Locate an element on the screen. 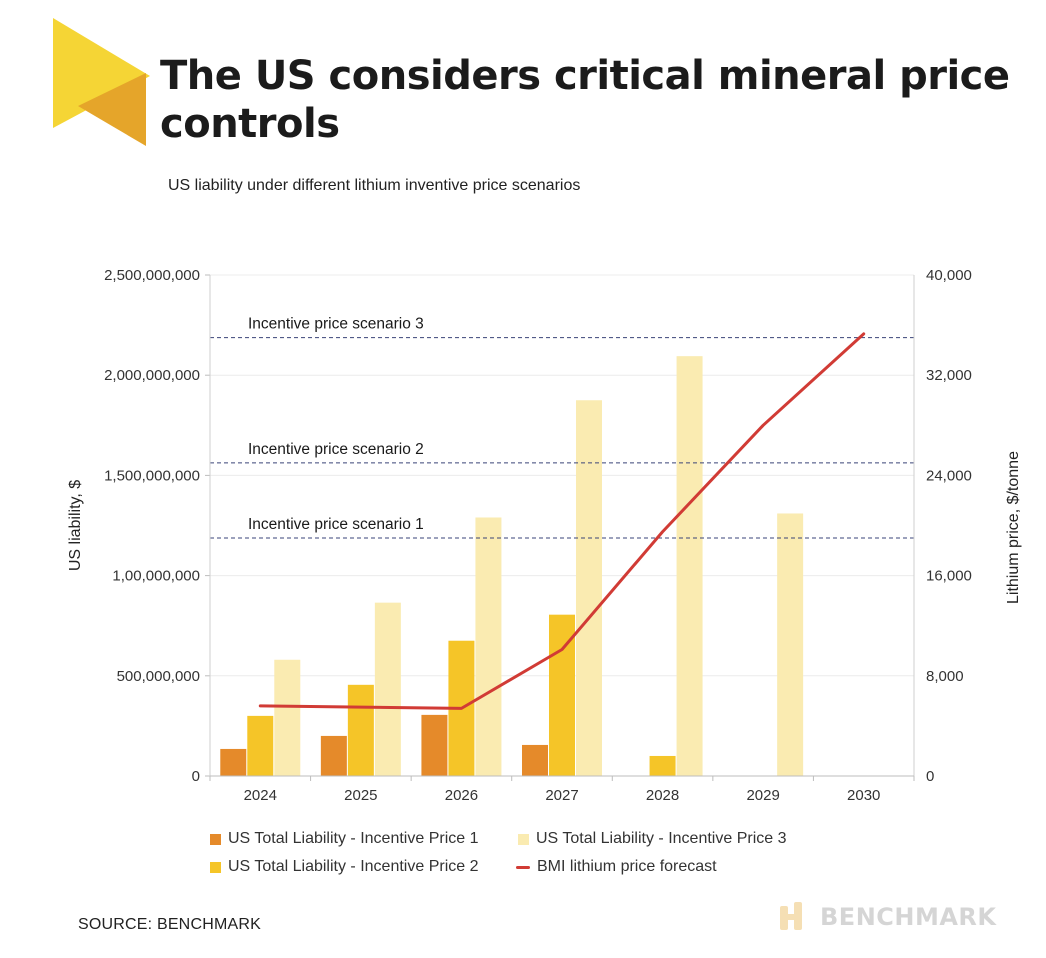  x-tick-label: 2027 is located at coordinates (561, 795).